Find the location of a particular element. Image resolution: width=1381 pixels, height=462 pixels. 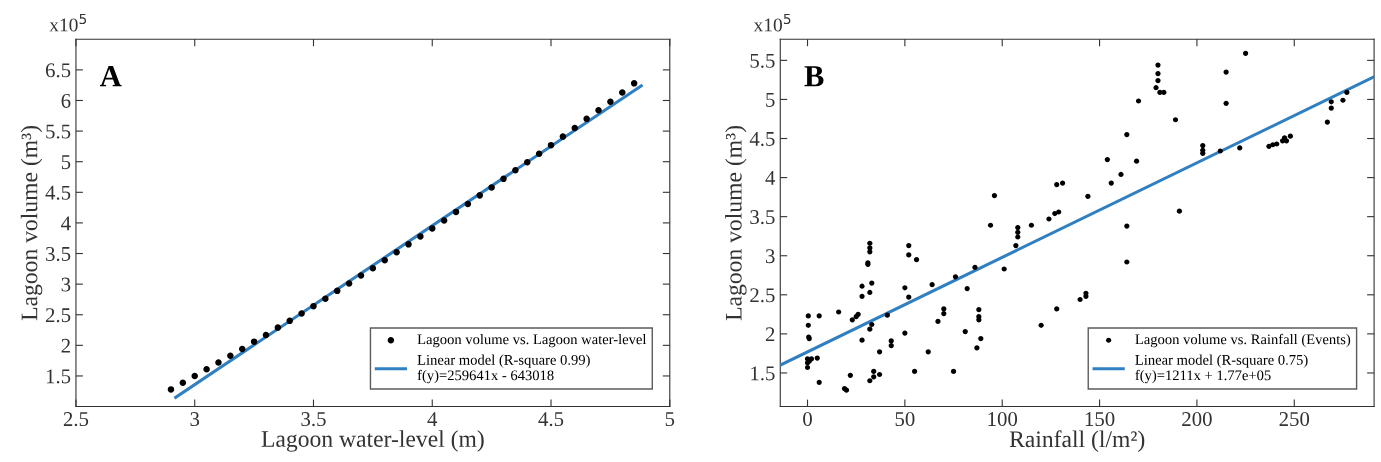

annotation: B is located at coordinates (814, 76).